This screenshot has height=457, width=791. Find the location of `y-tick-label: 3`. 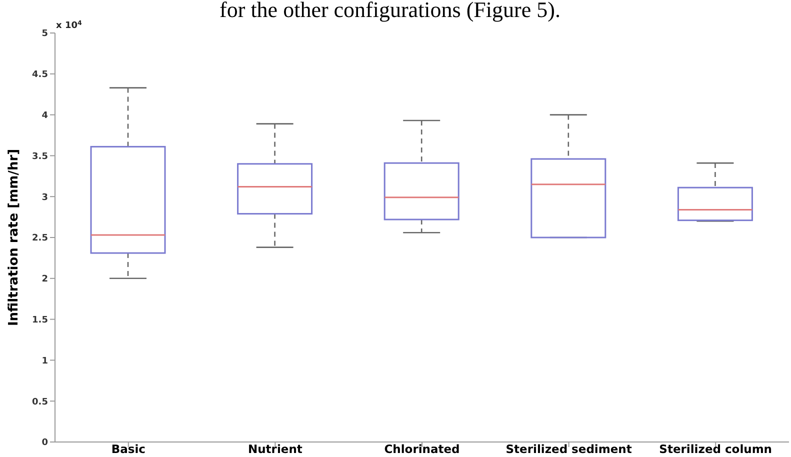

y-tick-label: 3 is located at coordinates (45, 197).